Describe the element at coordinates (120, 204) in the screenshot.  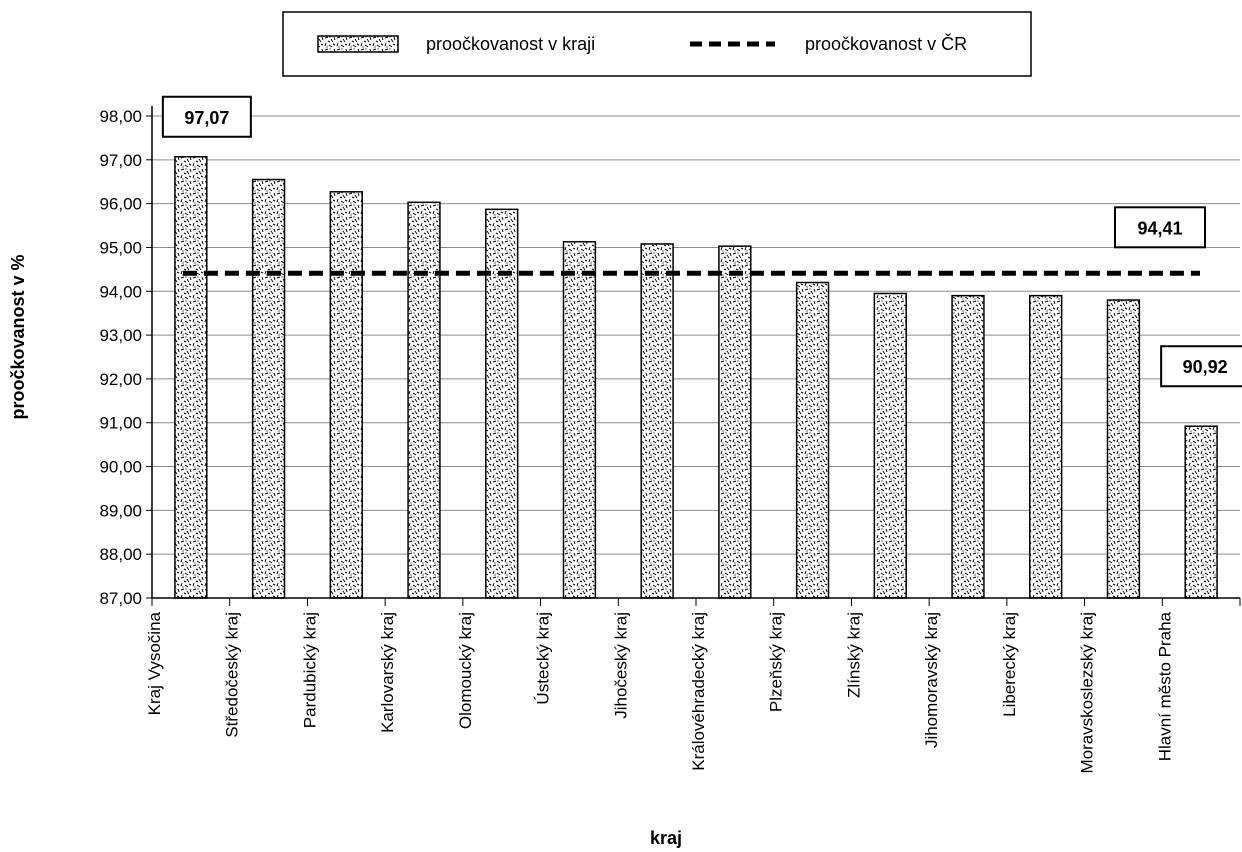
I see `y-tick-label: 96,00` at that location.